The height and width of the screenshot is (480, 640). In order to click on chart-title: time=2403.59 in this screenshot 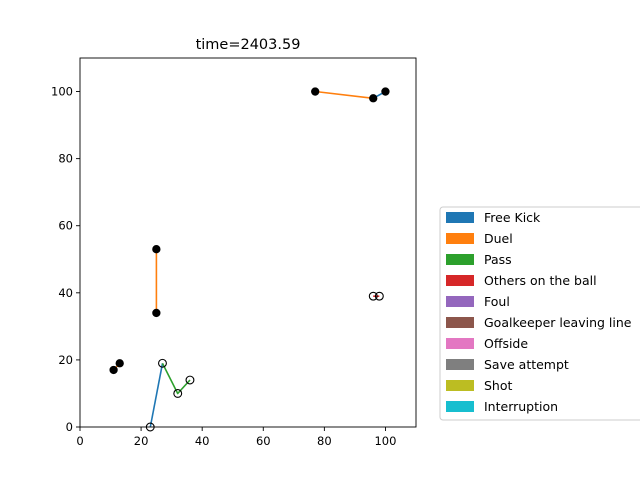, I will do `click(248, 45)`.